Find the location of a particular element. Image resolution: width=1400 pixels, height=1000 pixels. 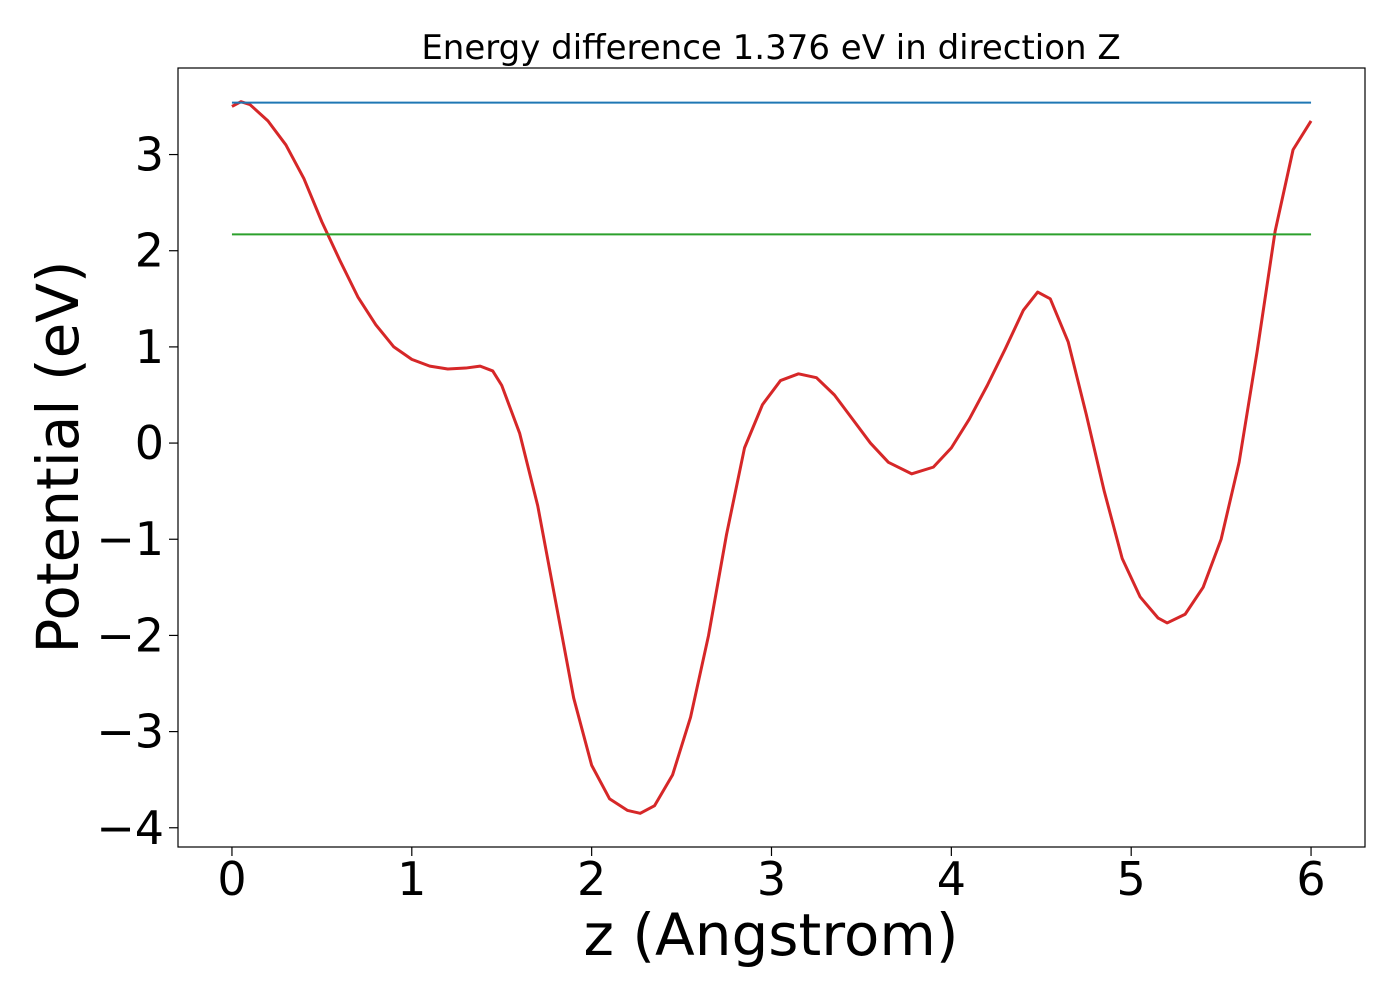

y-tick-label: 2 is located at coordinates (149, 251).